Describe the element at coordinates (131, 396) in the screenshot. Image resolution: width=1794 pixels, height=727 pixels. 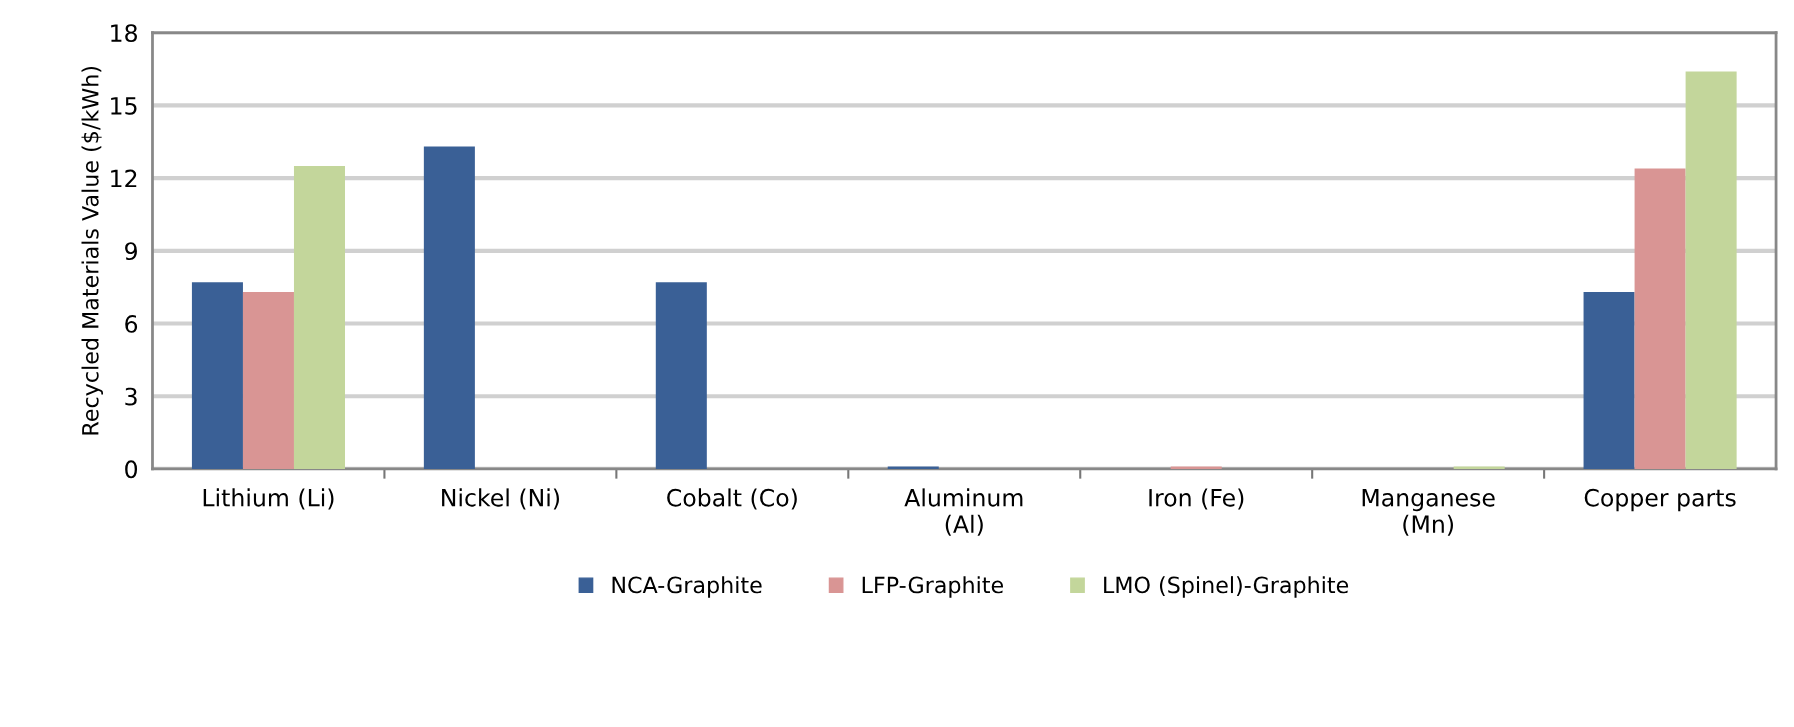
I see `y-tick-label: 3` at that location.